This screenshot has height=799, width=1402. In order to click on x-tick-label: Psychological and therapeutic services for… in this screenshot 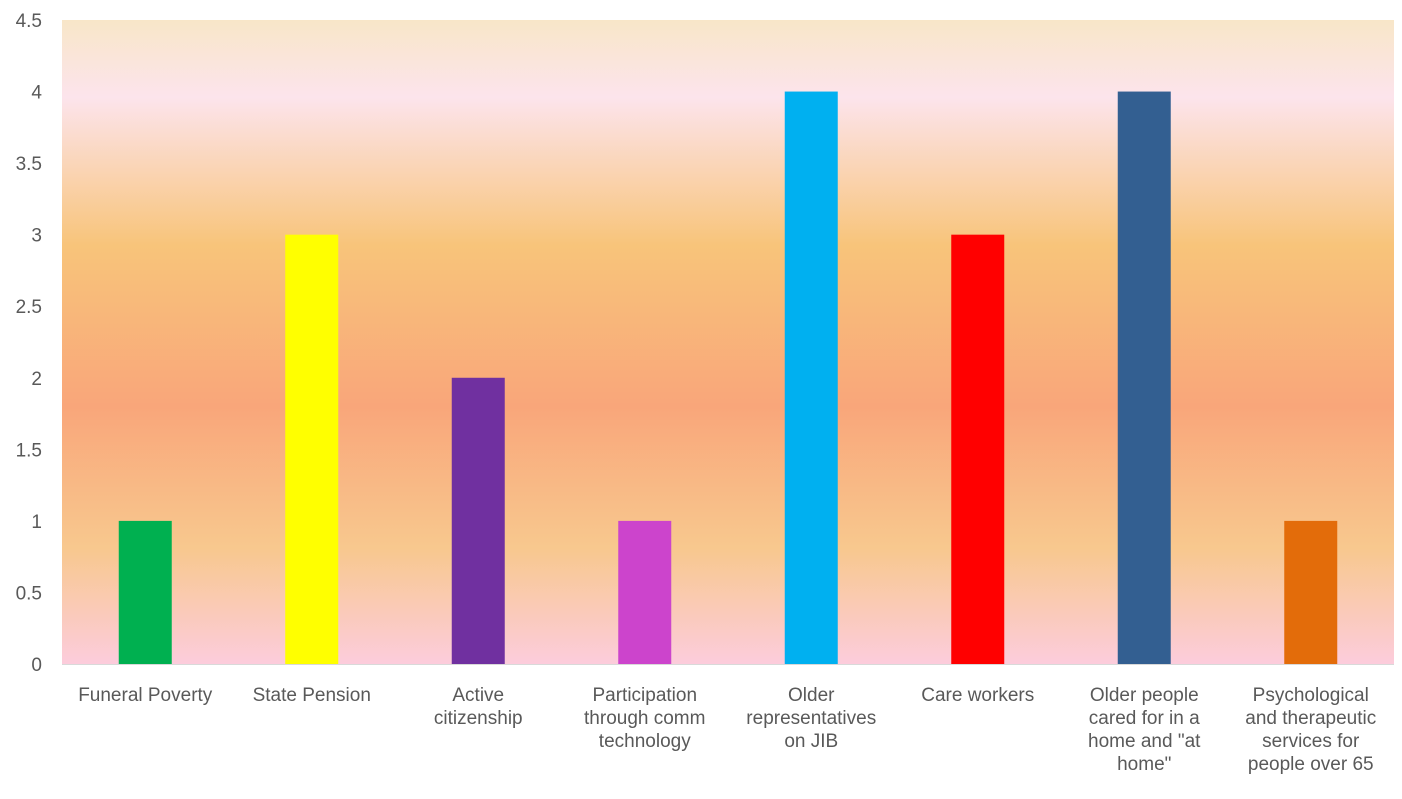, I will do `click(1310, 730)`.